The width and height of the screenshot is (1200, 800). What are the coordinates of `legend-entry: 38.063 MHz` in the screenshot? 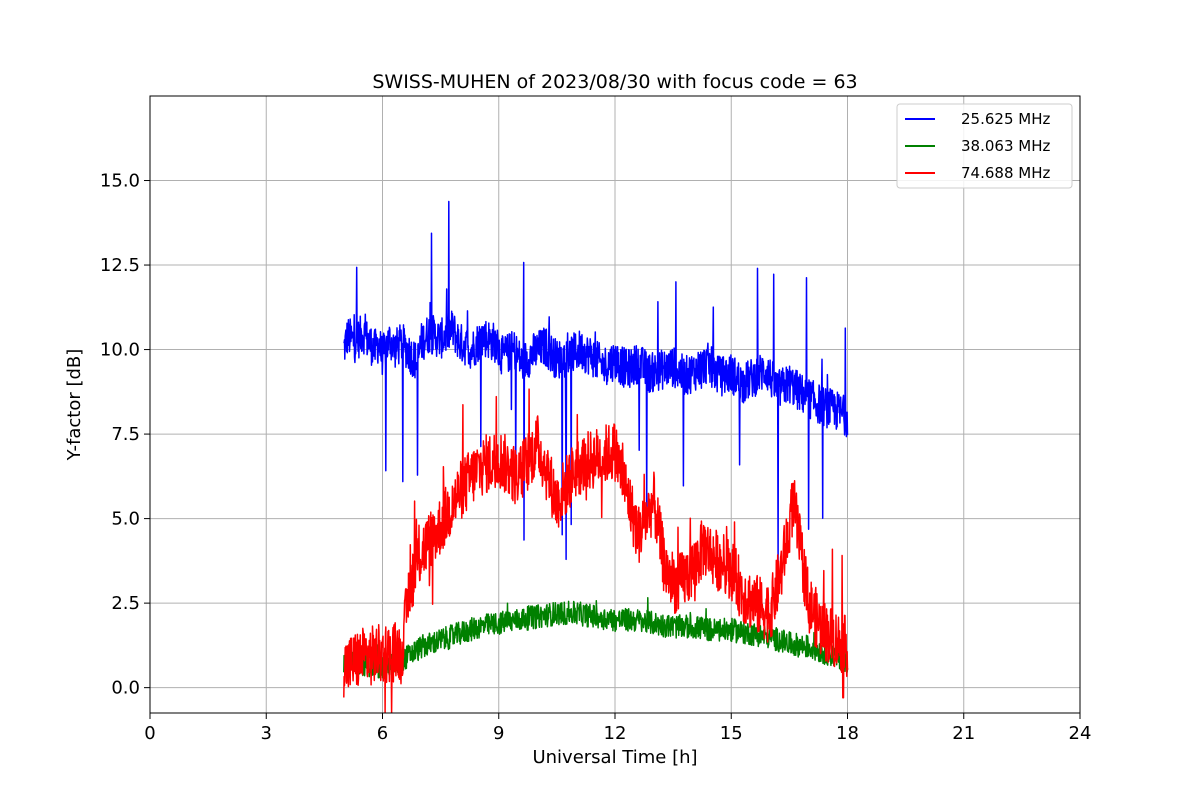 It's located at (1005, 146).